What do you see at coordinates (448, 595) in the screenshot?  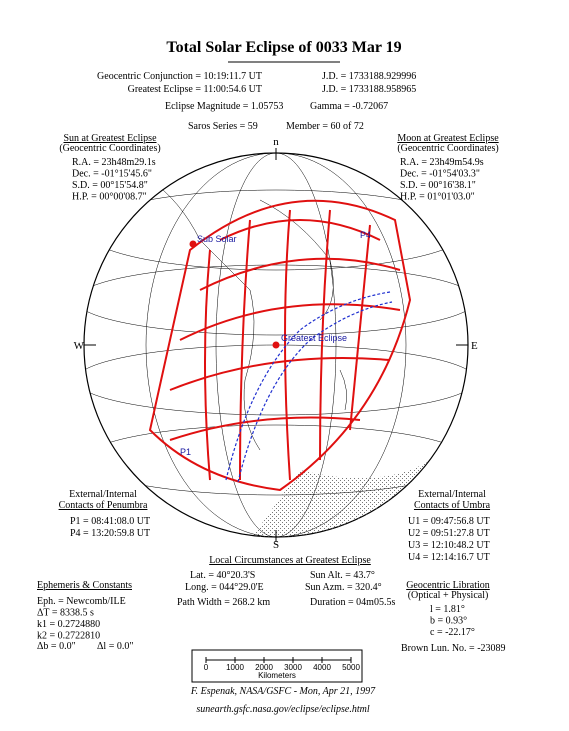 I see `libration-subtitle: (Optical + Physical)` at bounding box center [448, 595].